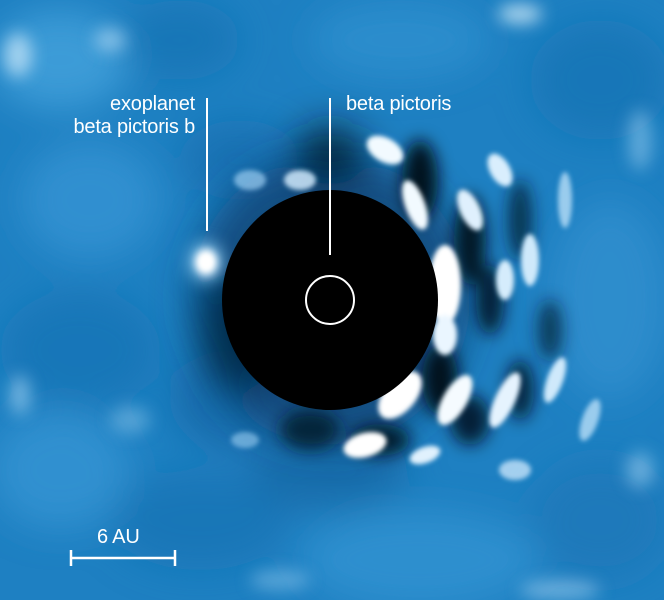 This screenshot has width=664, height=600. I want to click on exoplanet-beta-pictoris-b, so click(206, 262).